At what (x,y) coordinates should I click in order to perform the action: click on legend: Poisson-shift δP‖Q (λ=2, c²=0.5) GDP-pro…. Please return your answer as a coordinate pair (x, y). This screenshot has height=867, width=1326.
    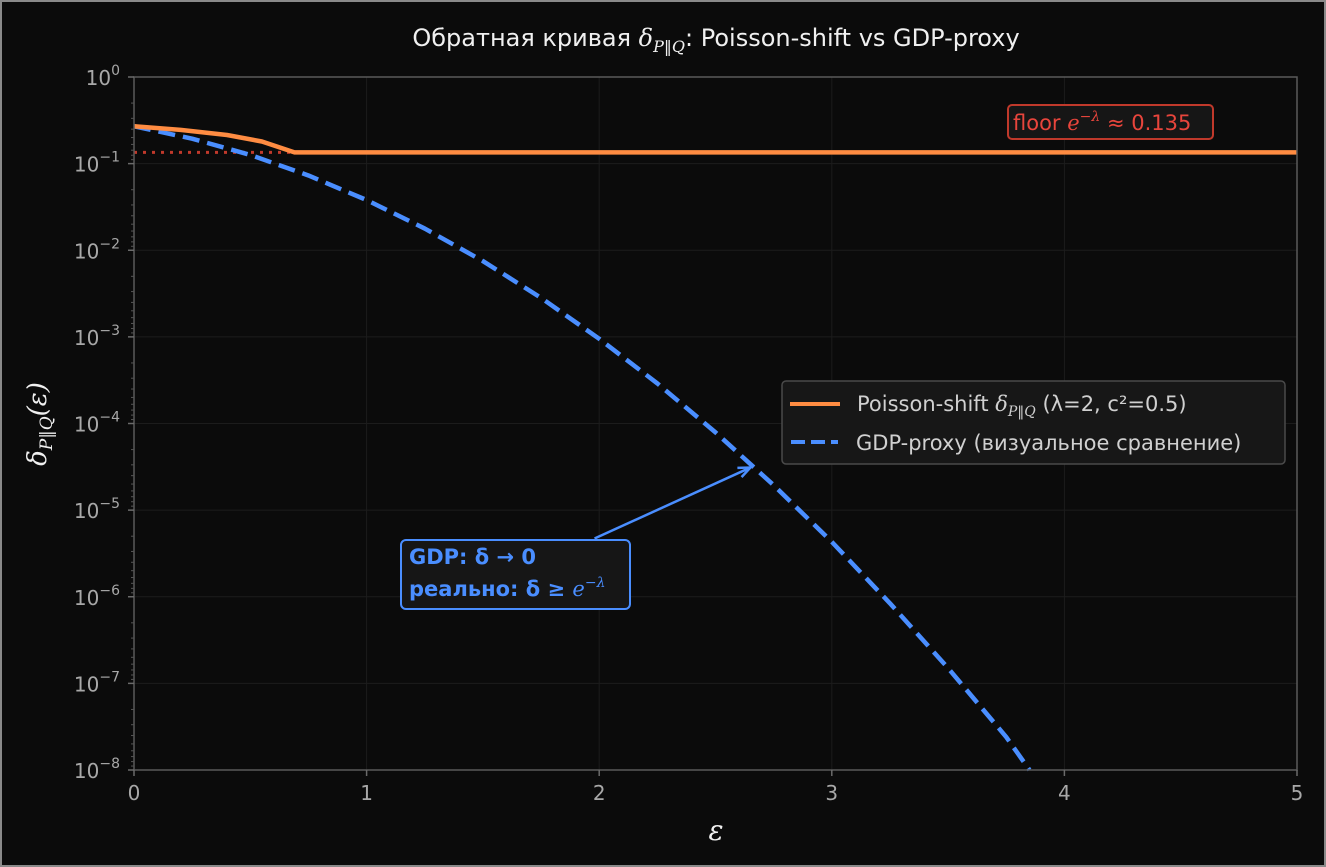
    Looking at the image, I should click on (1033, 422).